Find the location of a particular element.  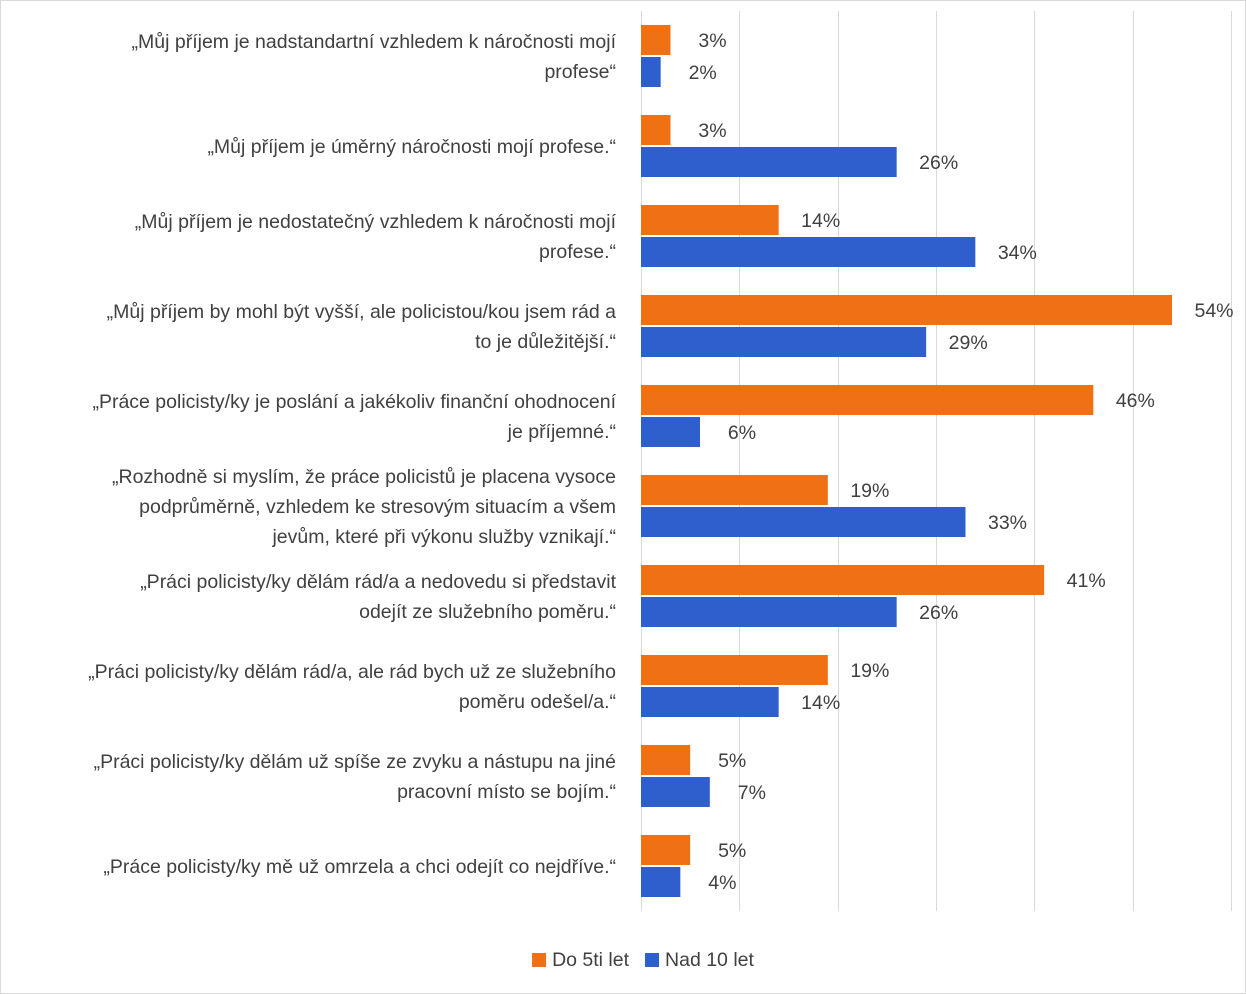

data-label: 4% is located at coordinates (722, 883).